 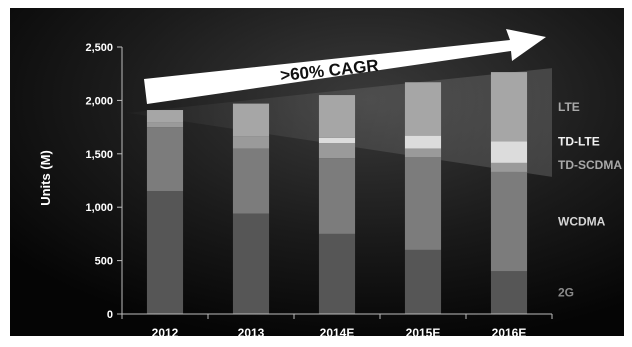 I want to click on x-tick-label: 2014E, so click(x=337, y=333).